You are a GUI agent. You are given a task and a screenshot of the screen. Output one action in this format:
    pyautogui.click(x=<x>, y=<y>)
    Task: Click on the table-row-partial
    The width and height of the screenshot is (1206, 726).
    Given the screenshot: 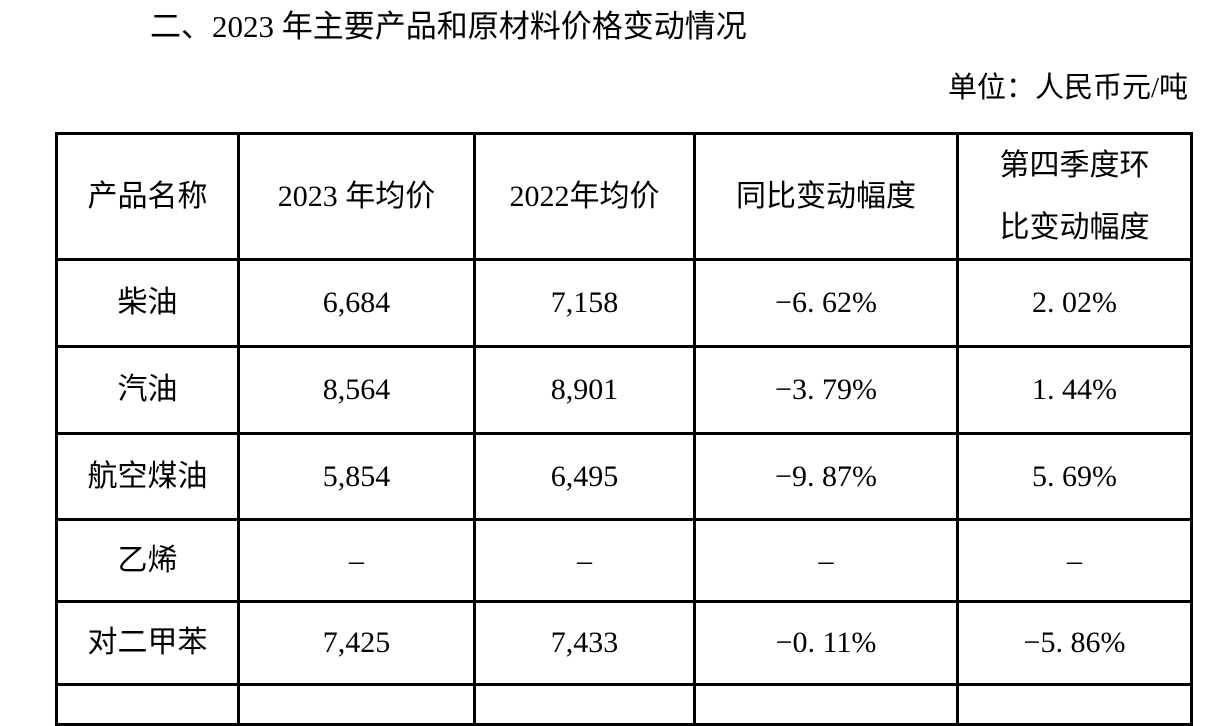 What is the action you would take?
    pyautogui.click(x=624, y=704)
    